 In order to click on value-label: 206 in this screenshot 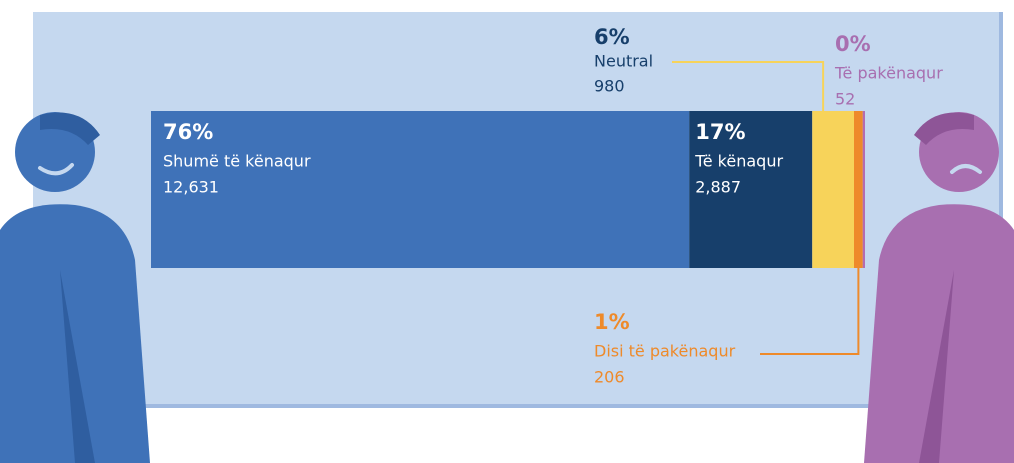, I will do `click(609, 377)`.